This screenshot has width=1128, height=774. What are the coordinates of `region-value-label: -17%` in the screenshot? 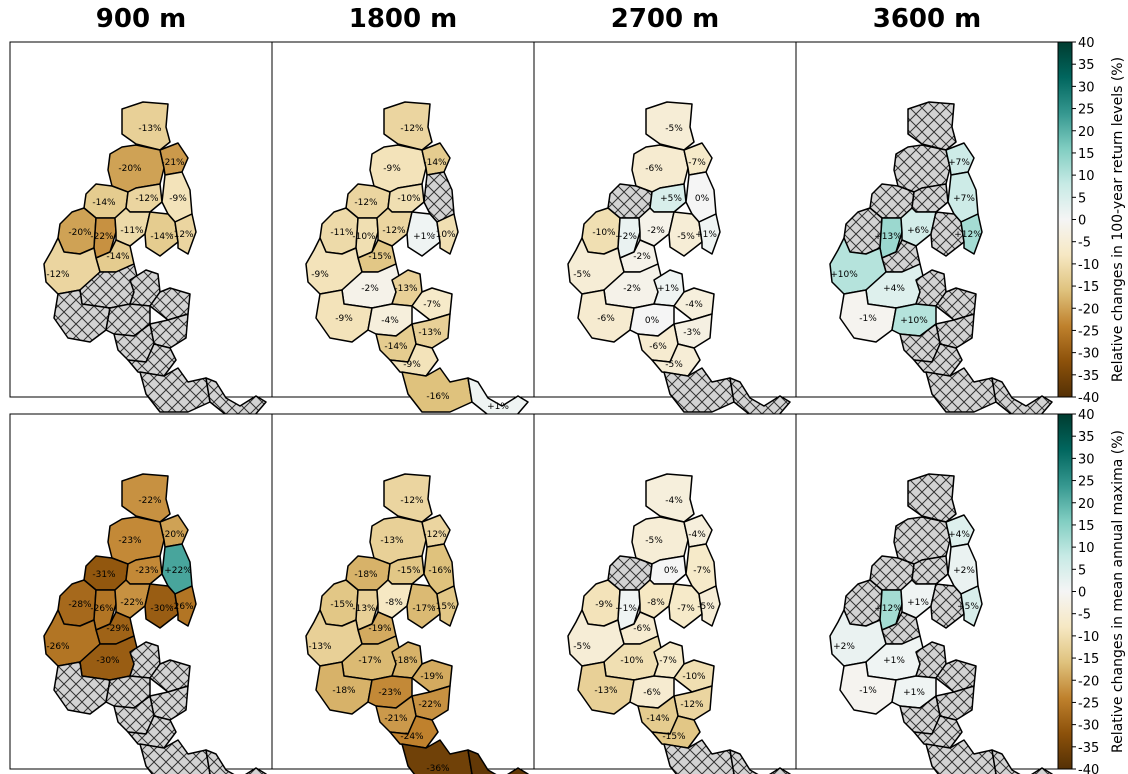 It's located at (424, 609).